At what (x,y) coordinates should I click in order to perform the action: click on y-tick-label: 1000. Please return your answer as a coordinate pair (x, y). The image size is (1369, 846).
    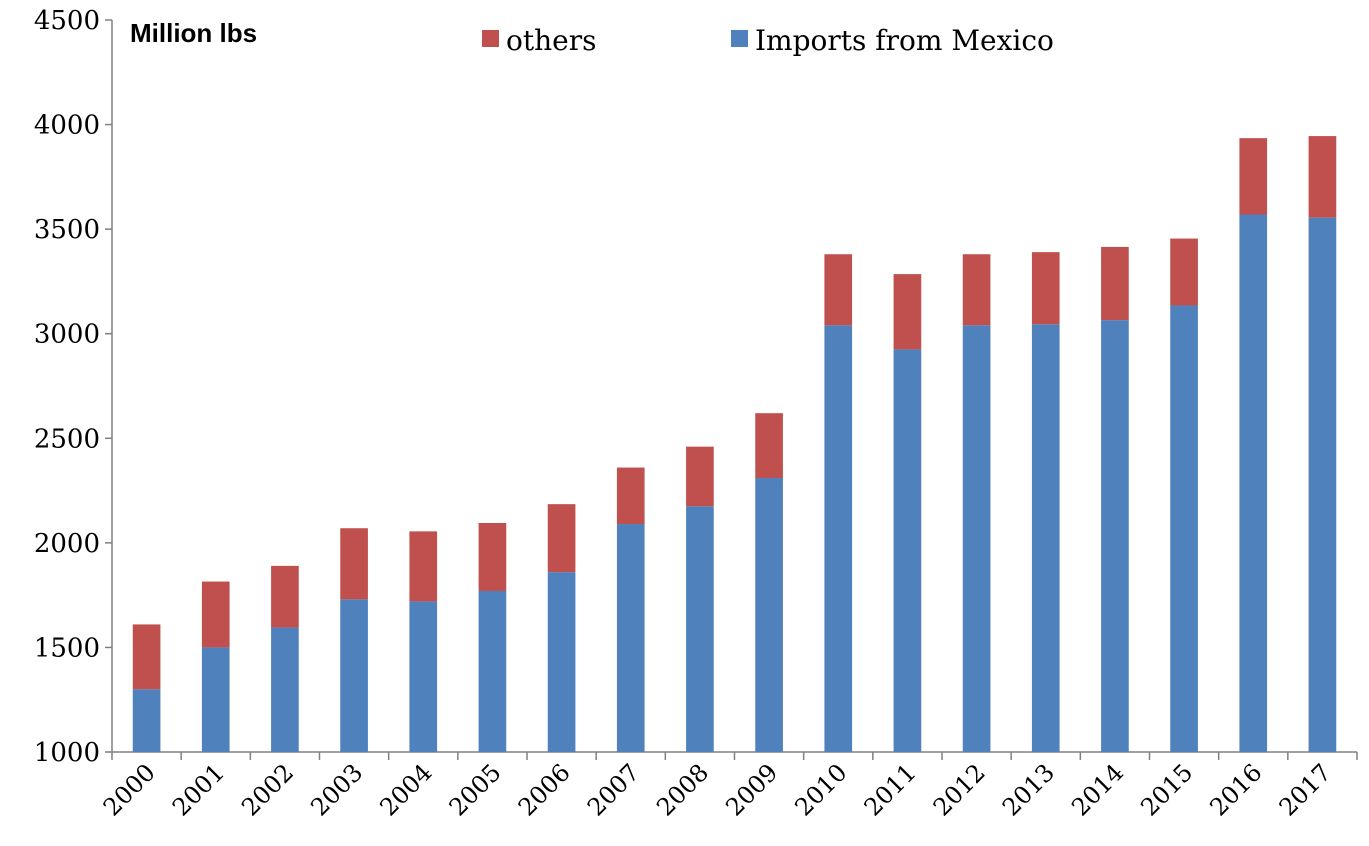
    Looking at the image, I should click on (67, 753).